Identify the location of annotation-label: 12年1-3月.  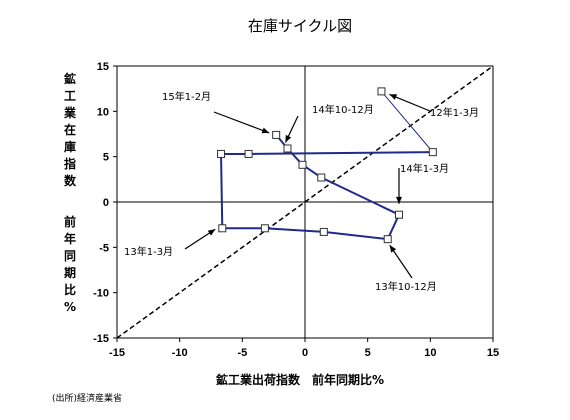
(454, 112).